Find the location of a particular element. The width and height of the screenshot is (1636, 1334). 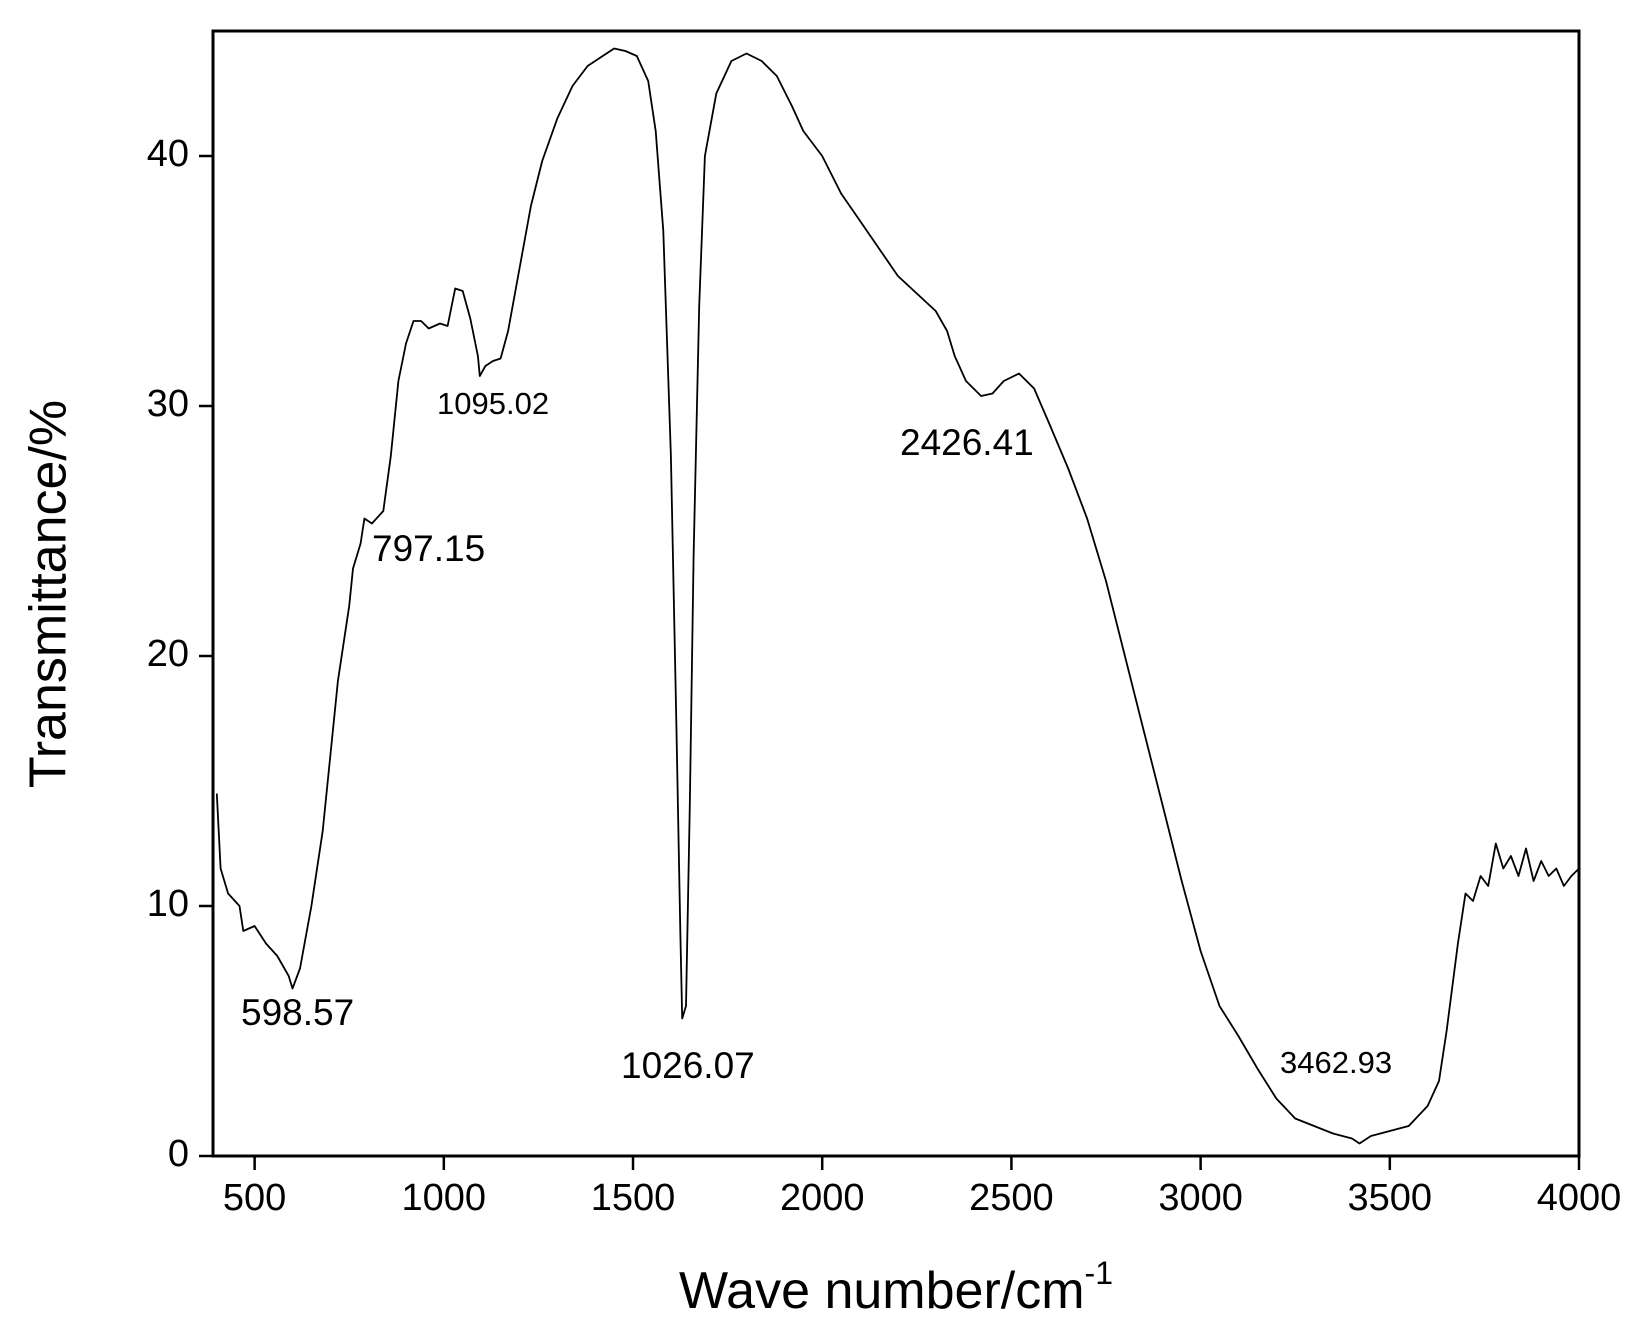

x-axis-label: Wave number/cm-1 is located at coordinates (896, 1287).